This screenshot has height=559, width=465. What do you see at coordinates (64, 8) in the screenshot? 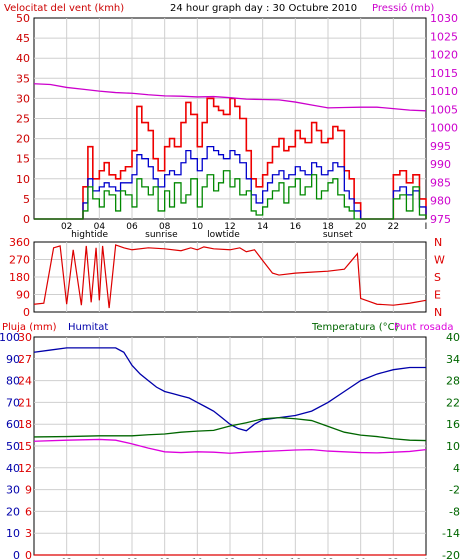
I see `wind-axis-label: Velocitat del vent (kmh)` at bounding box center [64, 8].